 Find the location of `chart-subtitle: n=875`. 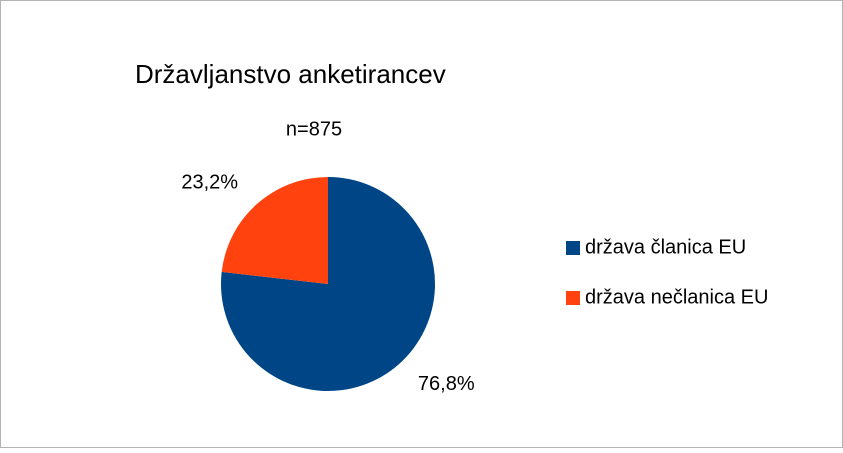

chart-subtitle: n=875 is located at coordinates (314, 129).